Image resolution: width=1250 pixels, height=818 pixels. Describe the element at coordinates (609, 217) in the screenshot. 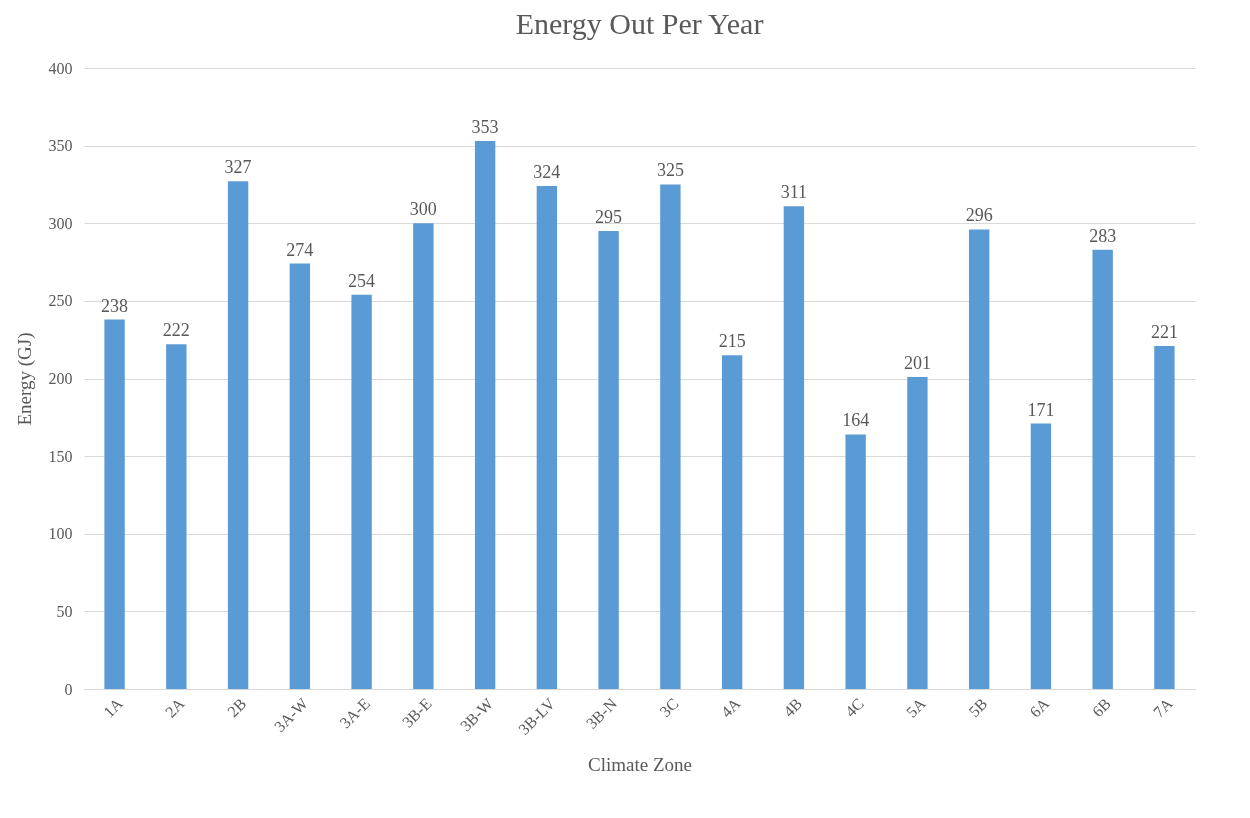

I see `data-label: 295` at that location.